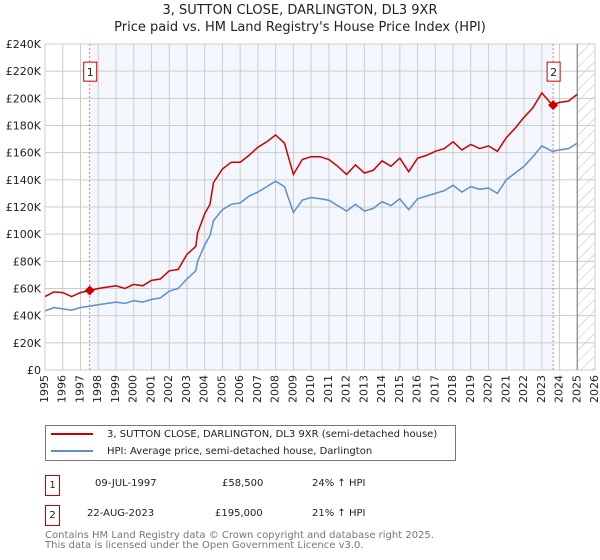 Image resolution: width=600 pixels, height=560 pixels. Describe the element at coordinates (594, 389) in the screenshot. I see `x-tick-label: 2026` at that location.